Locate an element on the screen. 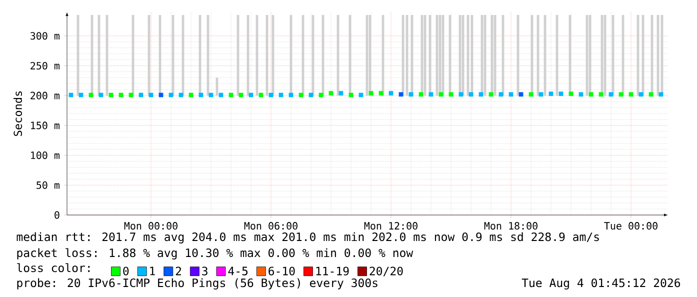 This screenshot has width=697, height=297. legend-label: 4-5 is located at coordinates (238, 271).